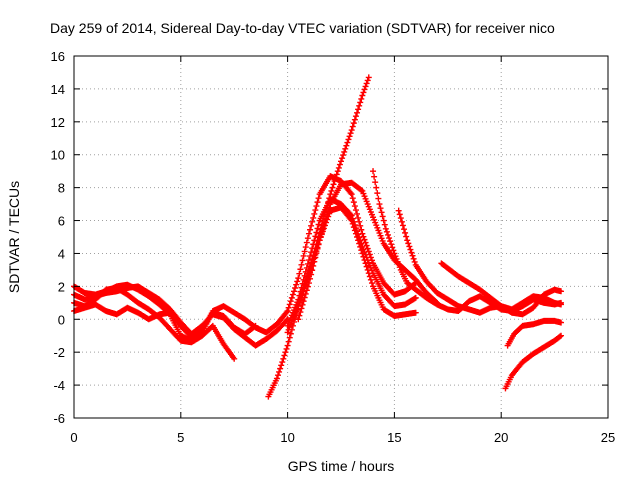 This screenshot has height=480, width=640. I want to click on x-tick-label: 20, so click(501, 437).